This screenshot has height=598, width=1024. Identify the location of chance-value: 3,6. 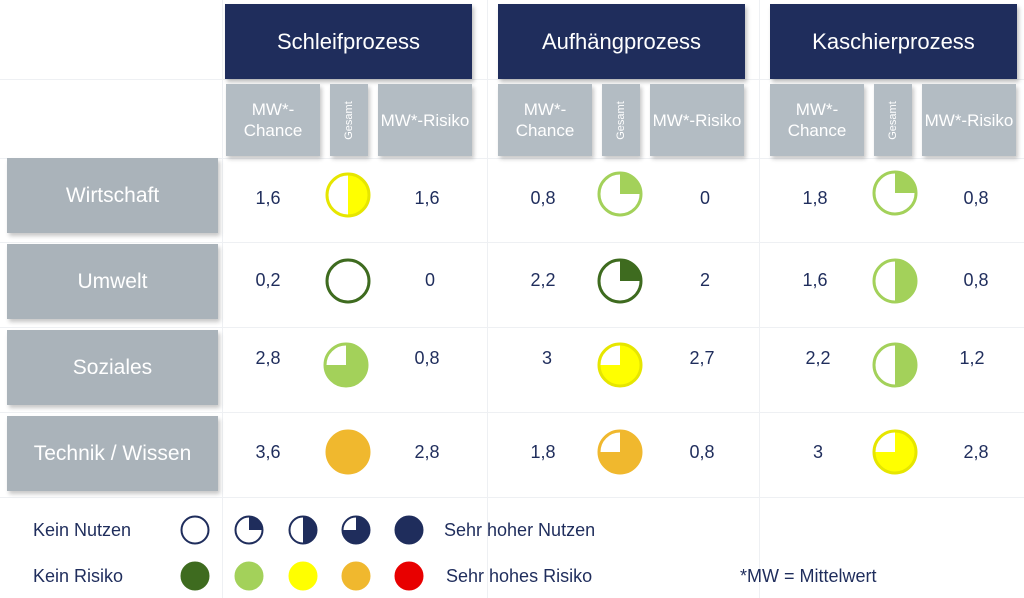
(268, 452).